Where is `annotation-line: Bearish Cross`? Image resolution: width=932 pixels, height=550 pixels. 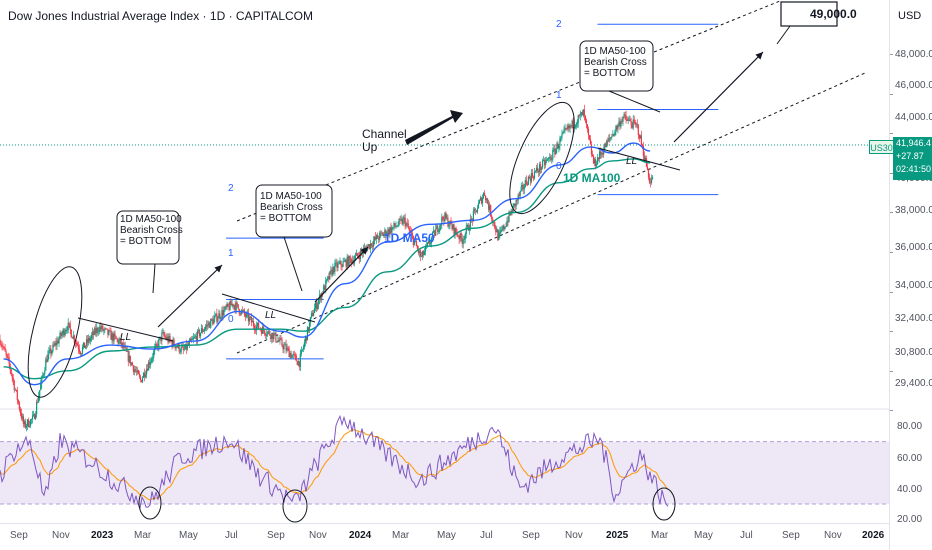
annotation-line: Bearish Cross is located at coordinates (151, 230).